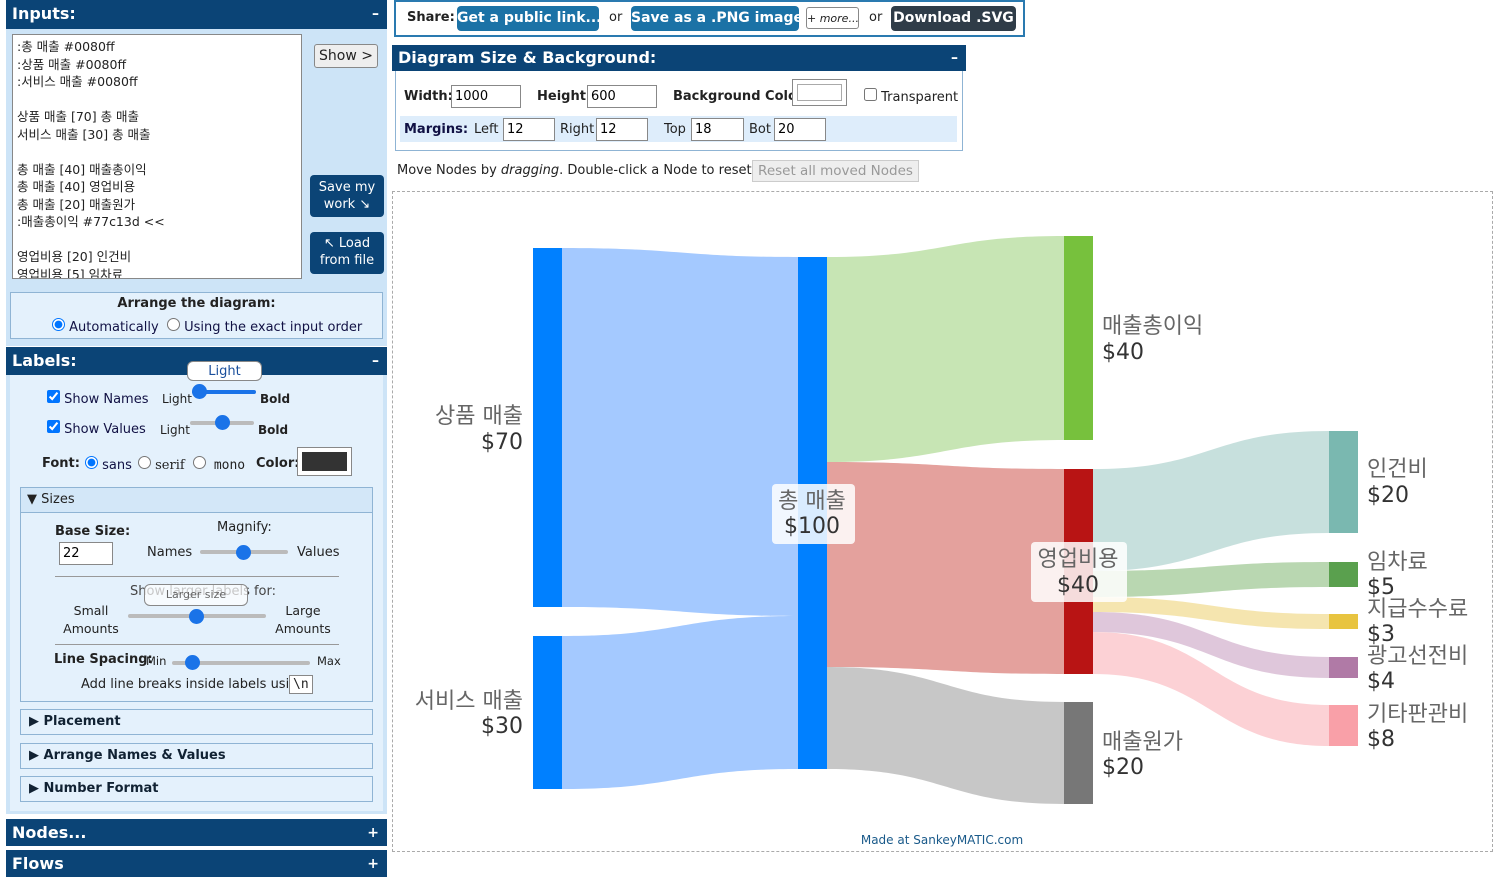 The height and width of the screenshot is (878, 1497). I want to click on option-label: serif, so click(170, 465).